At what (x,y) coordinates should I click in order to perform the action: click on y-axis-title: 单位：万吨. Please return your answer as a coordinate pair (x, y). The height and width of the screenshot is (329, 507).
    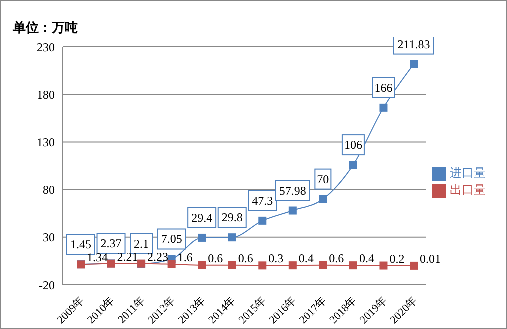
    Looking at the image, I should click on (45, 28).